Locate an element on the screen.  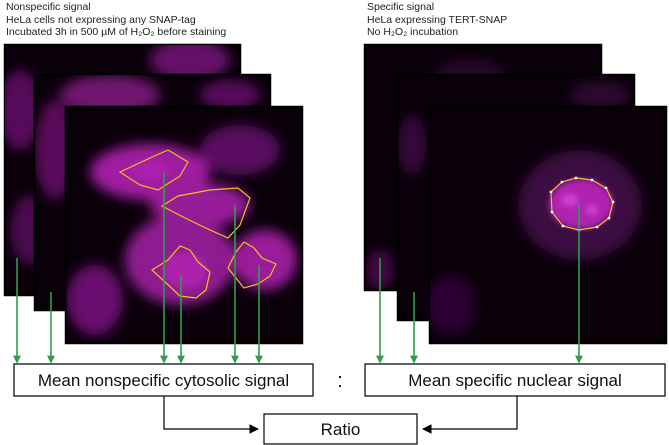
right-caption-line: No H₂O₂ incubation is located at coordinates (413, 32).